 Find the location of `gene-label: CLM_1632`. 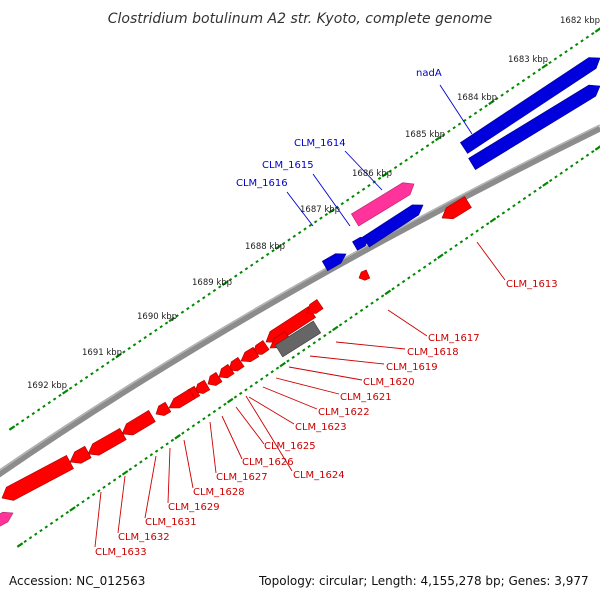

gene-label: CLM_1632 is located at coordinates (144, 537).